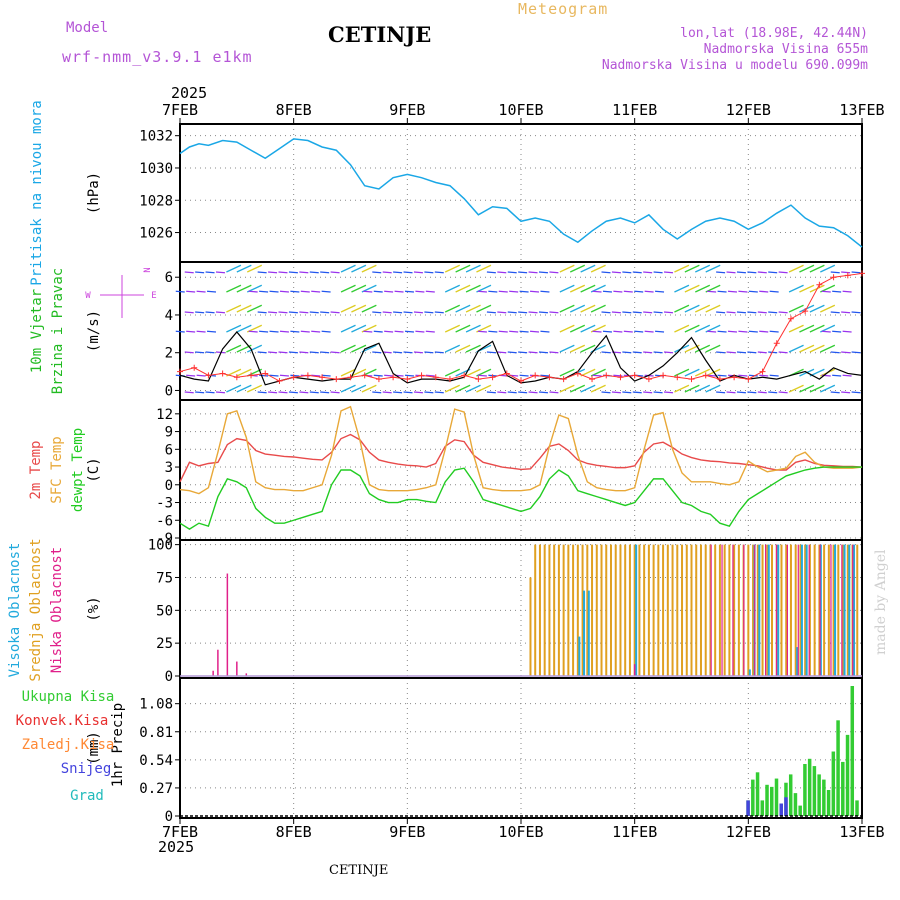 The height and width of the screenshot is (900, 900). Describe the element at coordinates (380, 34) in the screenshot. I see `station-title: CETINJE` at that location.